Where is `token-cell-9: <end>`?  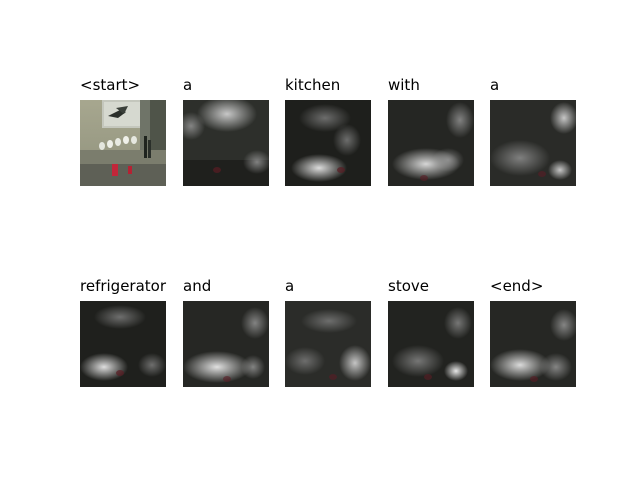 token-cell-9: <end> is located at coordinates (533, 332).